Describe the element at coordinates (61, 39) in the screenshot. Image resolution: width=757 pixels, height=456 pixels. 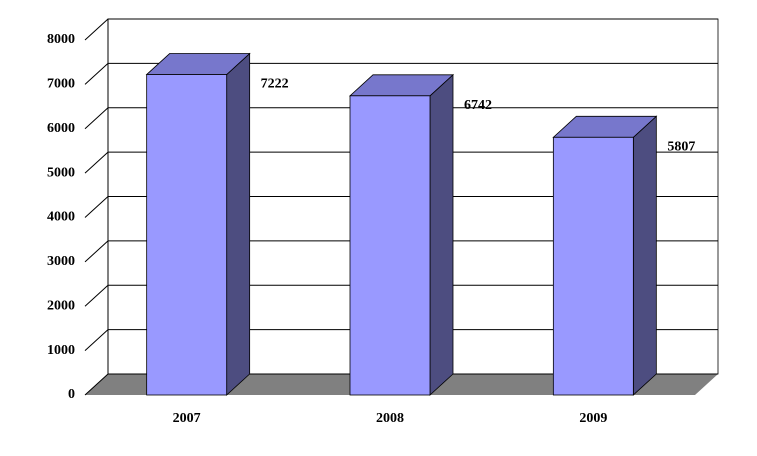
I see `y-tick-label: 8000` at that location.